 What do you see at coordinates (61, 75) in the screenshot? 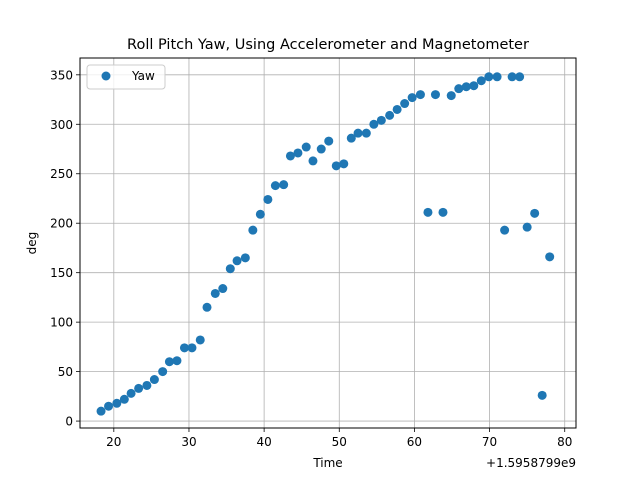
I see `y-tick-label: 350` at bounding box center [61, 75].